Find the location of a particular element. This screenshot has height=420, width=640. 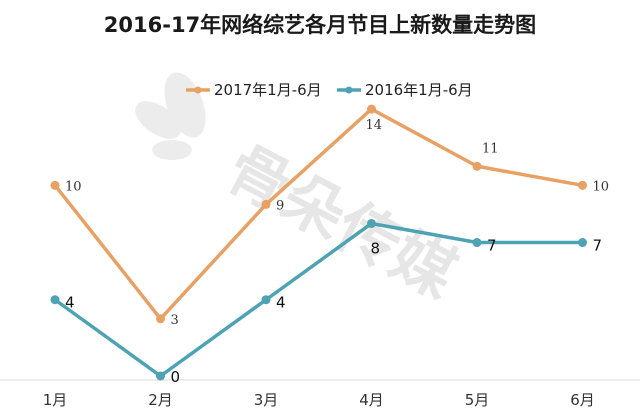

data-label: 0 is located at coordinates (176, 377).